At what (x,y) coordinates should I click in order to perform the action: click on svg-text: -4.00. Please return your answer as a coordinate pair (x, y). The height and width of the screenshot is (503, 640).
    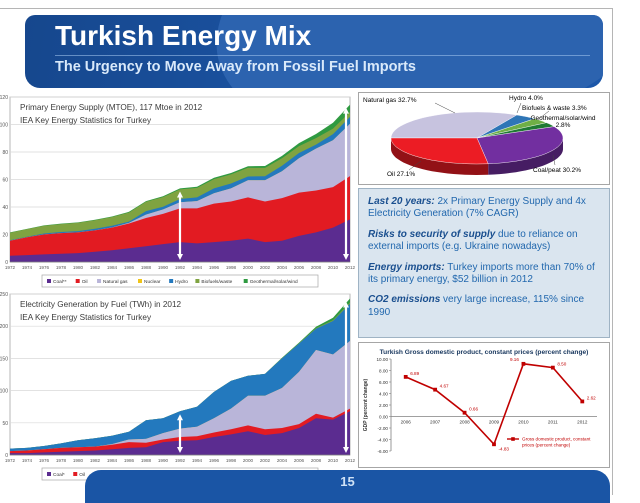
    Looking at the image, I should click on (383, 439).